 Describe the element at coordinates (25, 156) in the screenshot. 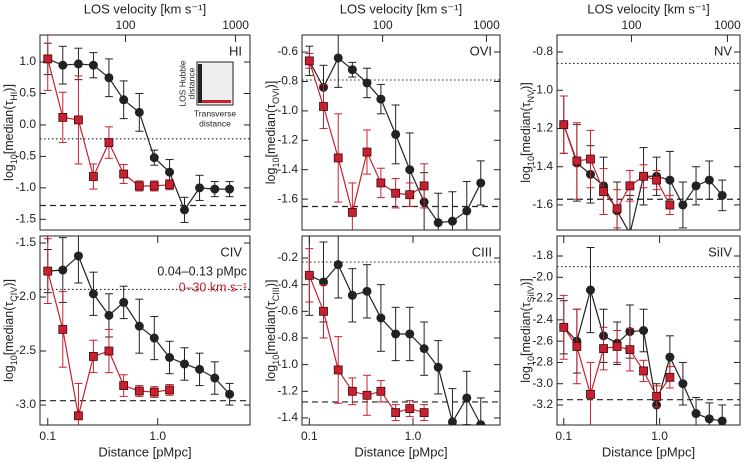

I see `y-tick-label: -0.5` at that location.